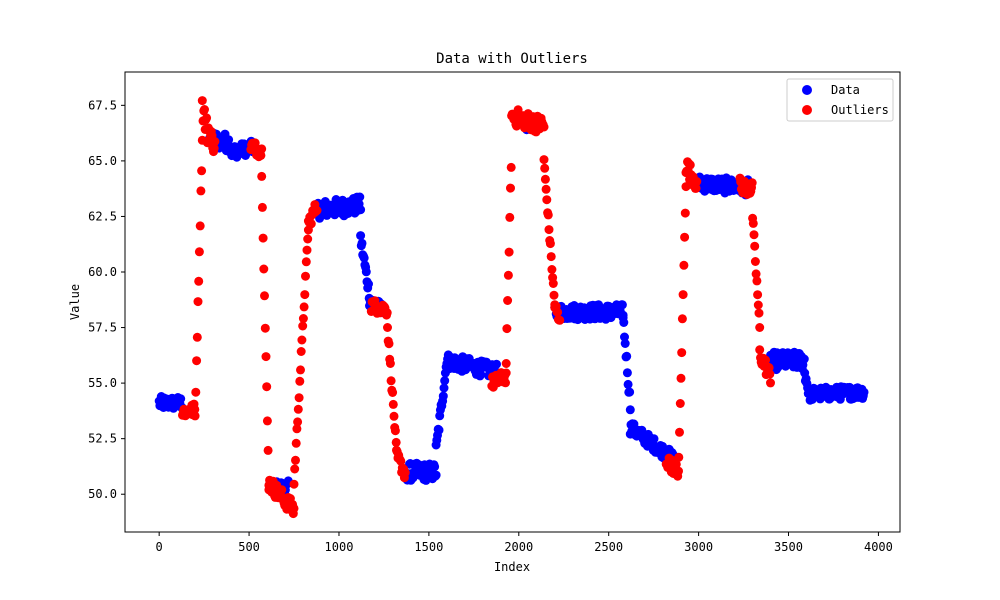  What do you see at coordinates (878, 547) in the screenshot?
I see `x-tick-label: 4000` at bounding box center [878, 547].